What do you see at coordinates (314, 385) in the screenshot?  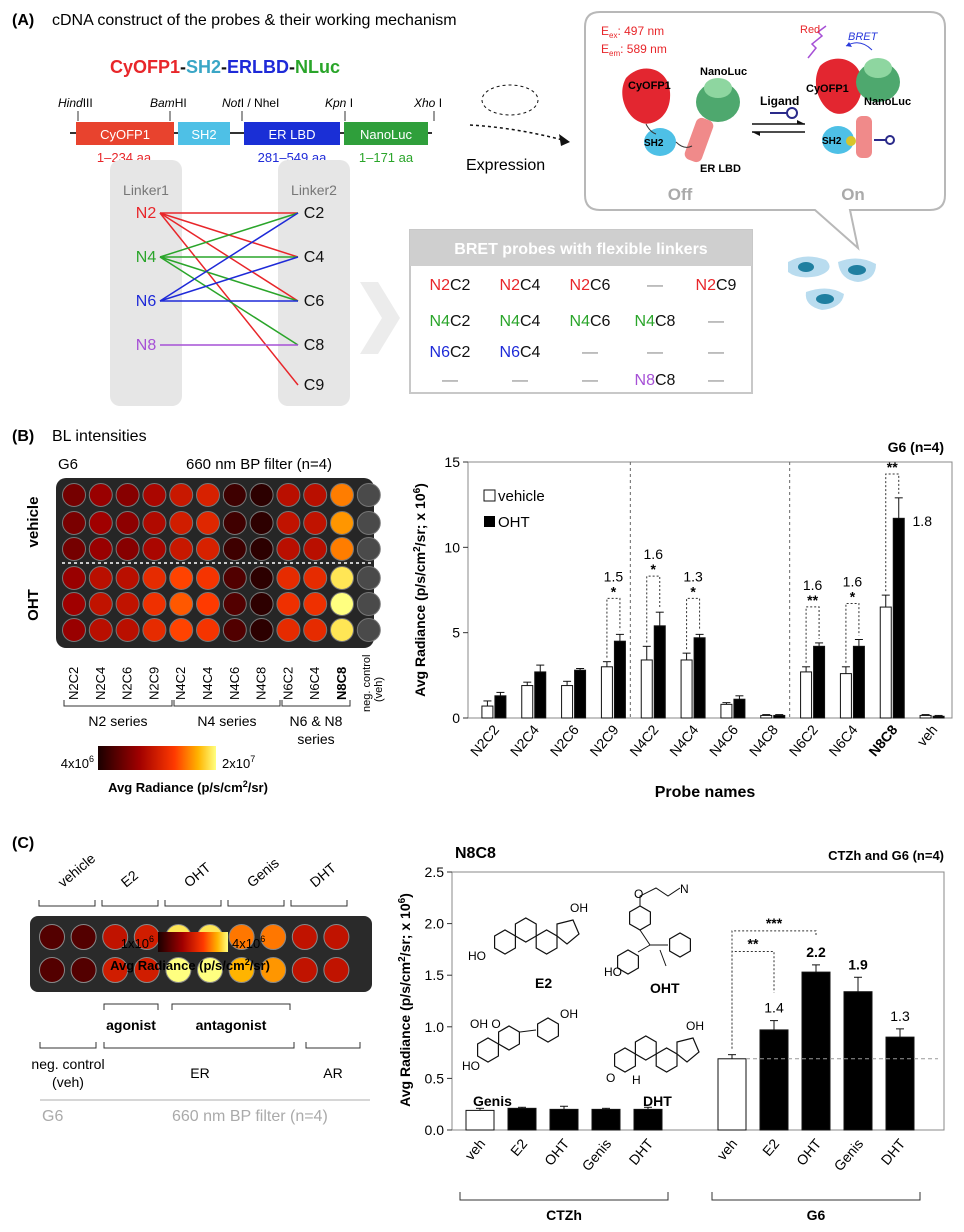 I see `c-node-C9: C9` at bounding box center [314, 385].